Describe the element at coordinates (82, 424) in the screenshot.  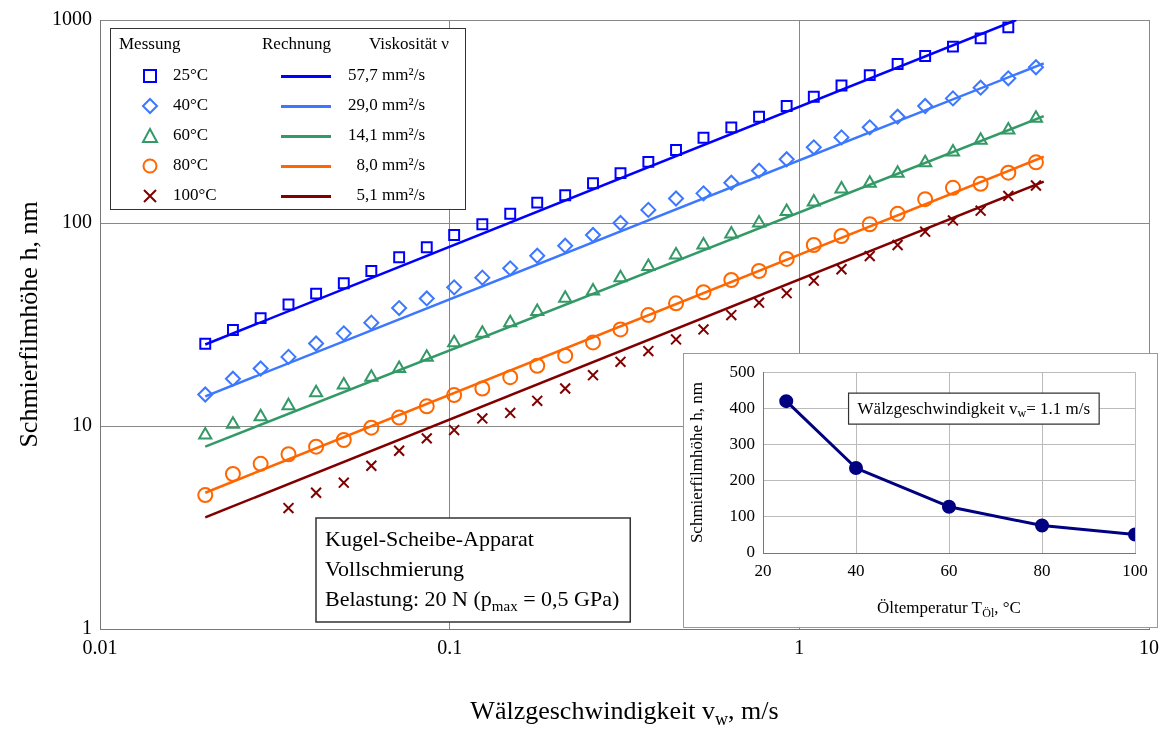
I see `y-tick-label: 10` at that location.